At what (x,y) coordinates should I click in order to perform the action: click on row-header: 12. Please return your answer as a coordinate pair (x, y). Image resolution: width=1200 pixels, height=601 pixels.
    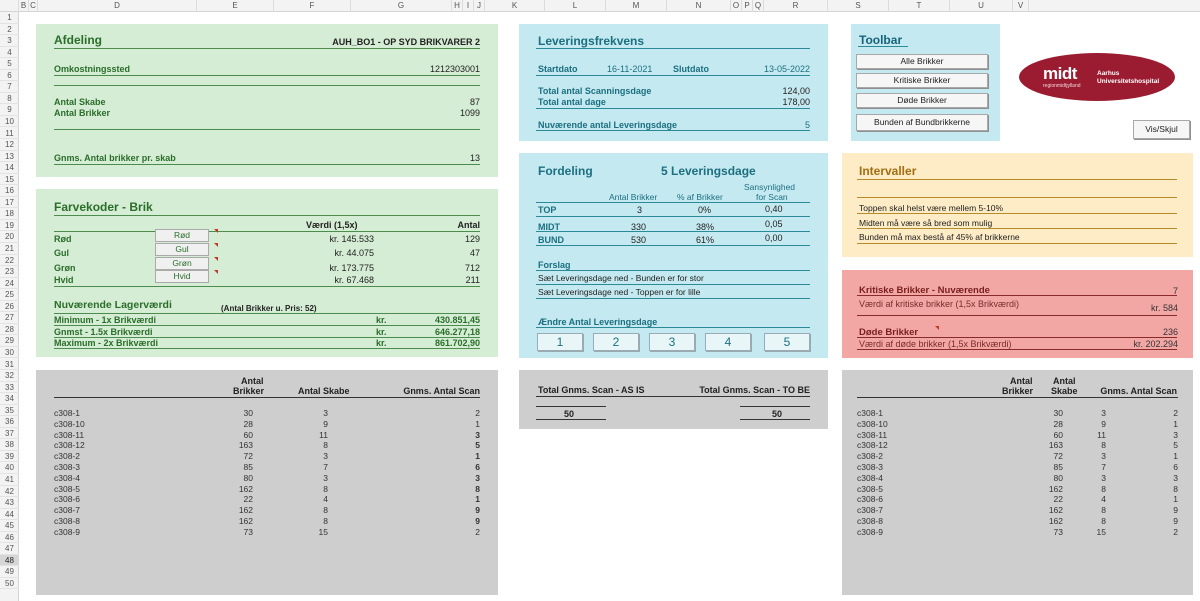
    Looking at the image, I should click on (9, 145).